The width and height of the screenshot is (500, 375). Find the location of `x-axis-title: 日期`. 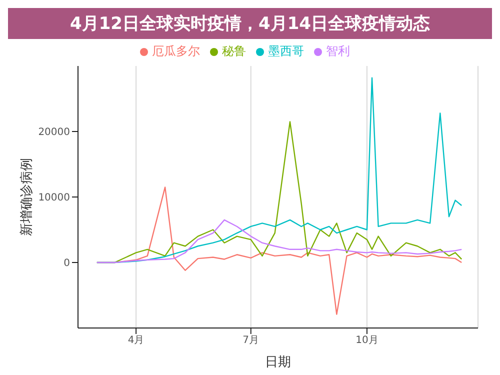

x-axis-title: 日期 is located at coordinates (278, 362).